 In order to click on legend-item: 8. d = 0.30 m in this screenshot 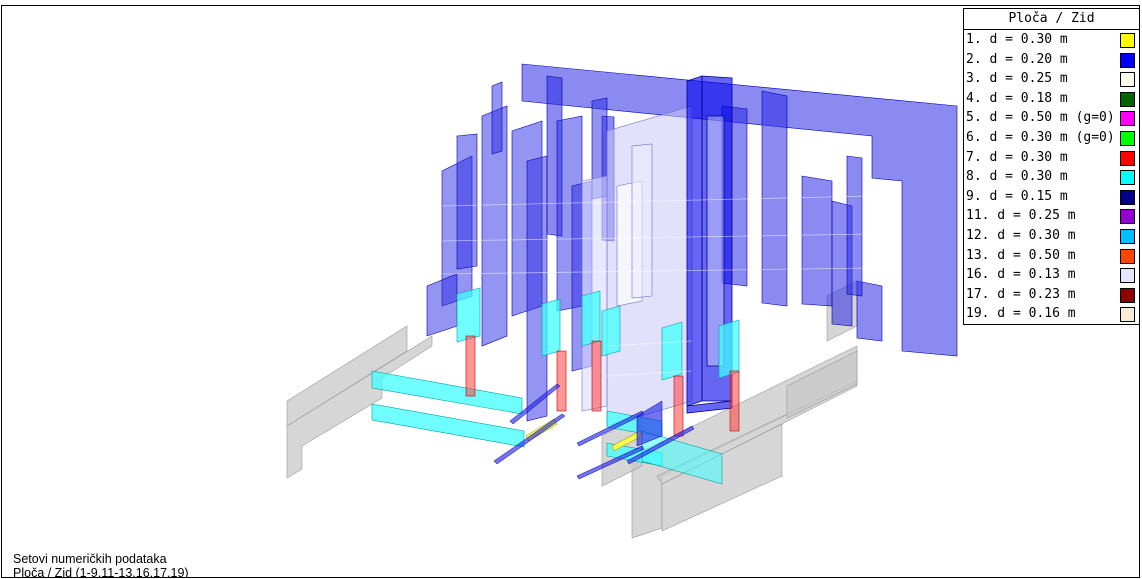, I will do `click(1051, 177)`.